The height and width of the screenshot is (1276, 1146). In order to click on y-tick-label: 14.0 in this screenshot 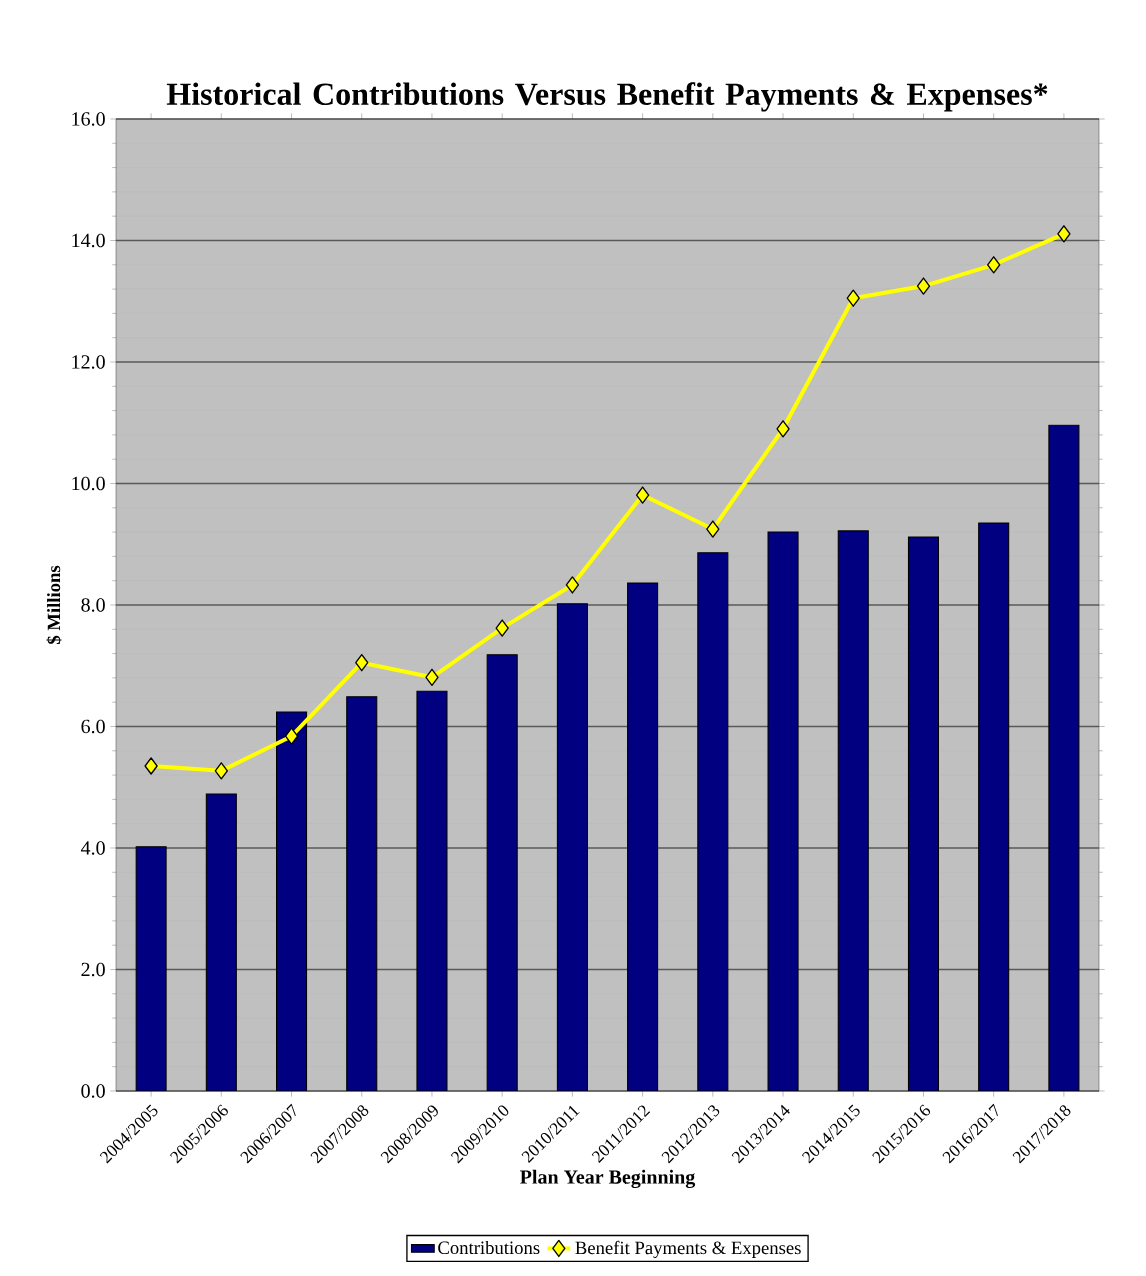, I will do `click(88, 240)`.